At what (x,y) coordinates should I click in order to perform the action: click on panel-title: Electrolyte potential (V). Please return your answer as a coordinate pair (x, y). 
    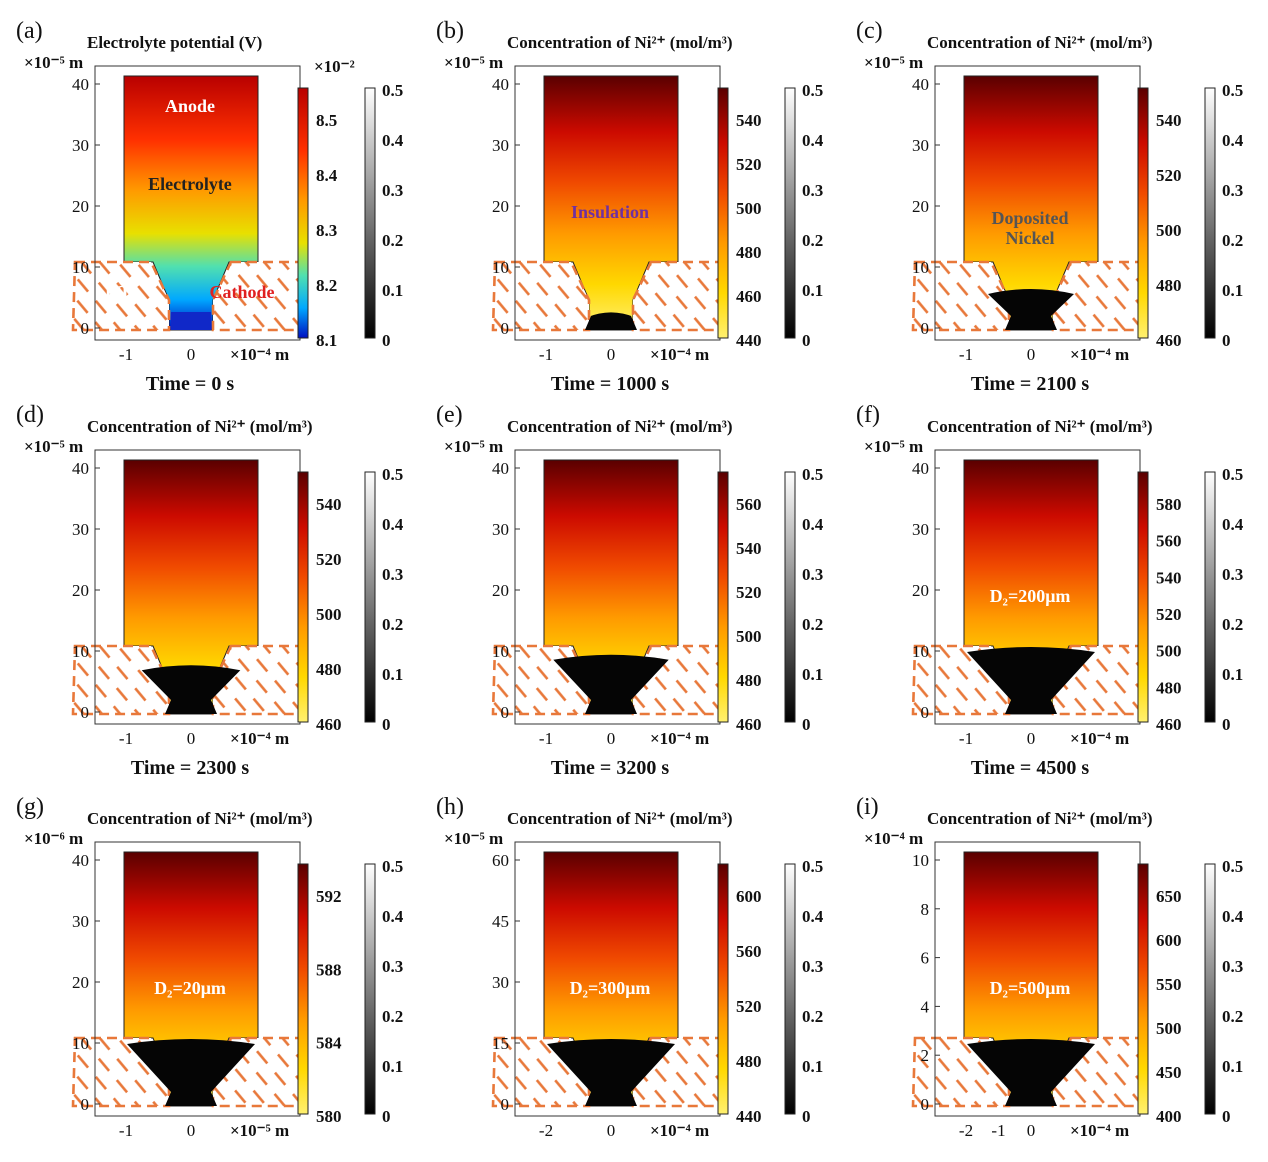
    Looking at the image, I should click on (174, 42).